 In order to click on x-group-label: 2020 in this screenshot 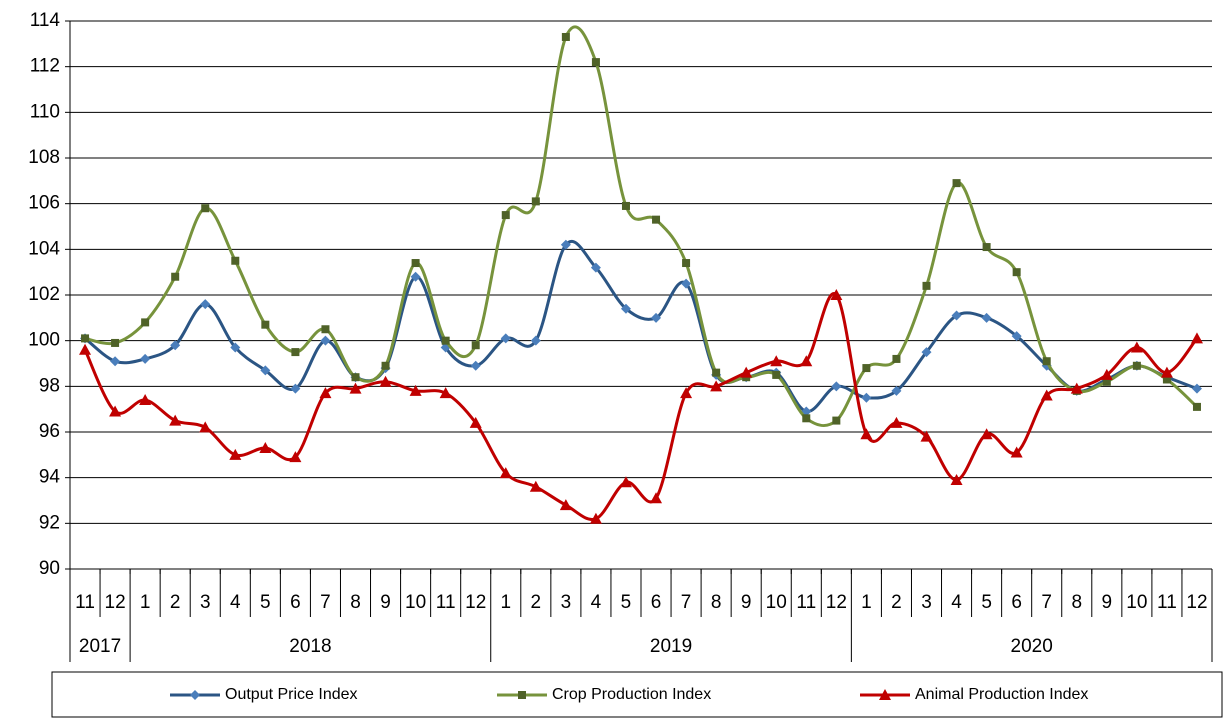, I will do `click(1032, 646)`.